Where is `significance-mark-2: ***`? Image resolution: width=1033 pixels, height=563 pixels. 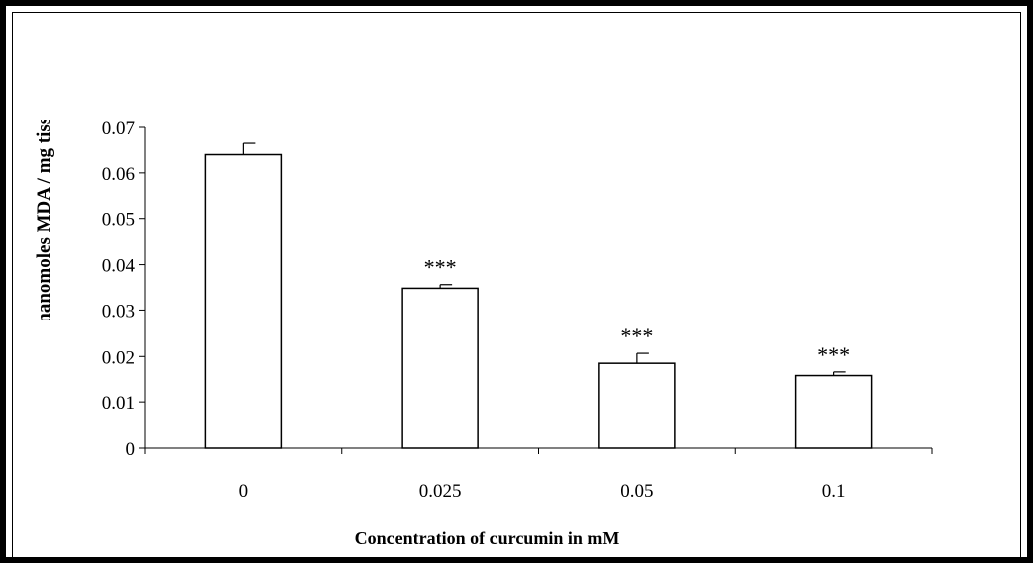 significance-mark-2: *** is located at coordinates (636, 335).